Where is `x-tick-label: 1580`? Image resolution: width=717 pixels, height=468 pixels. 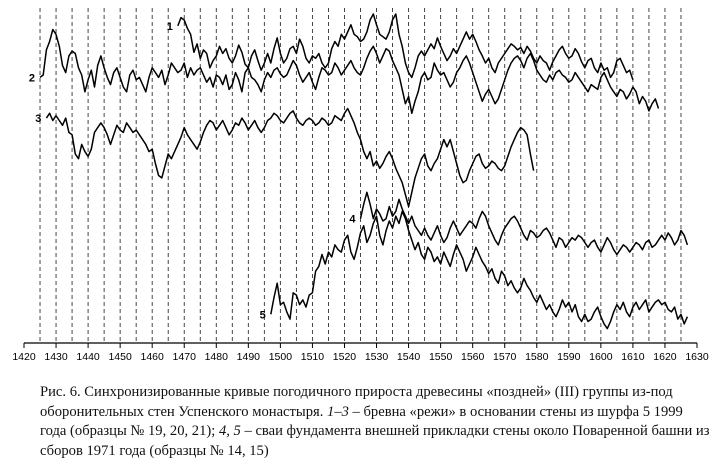 x-tick-label: 1580 is located at coordinates (537, 357).